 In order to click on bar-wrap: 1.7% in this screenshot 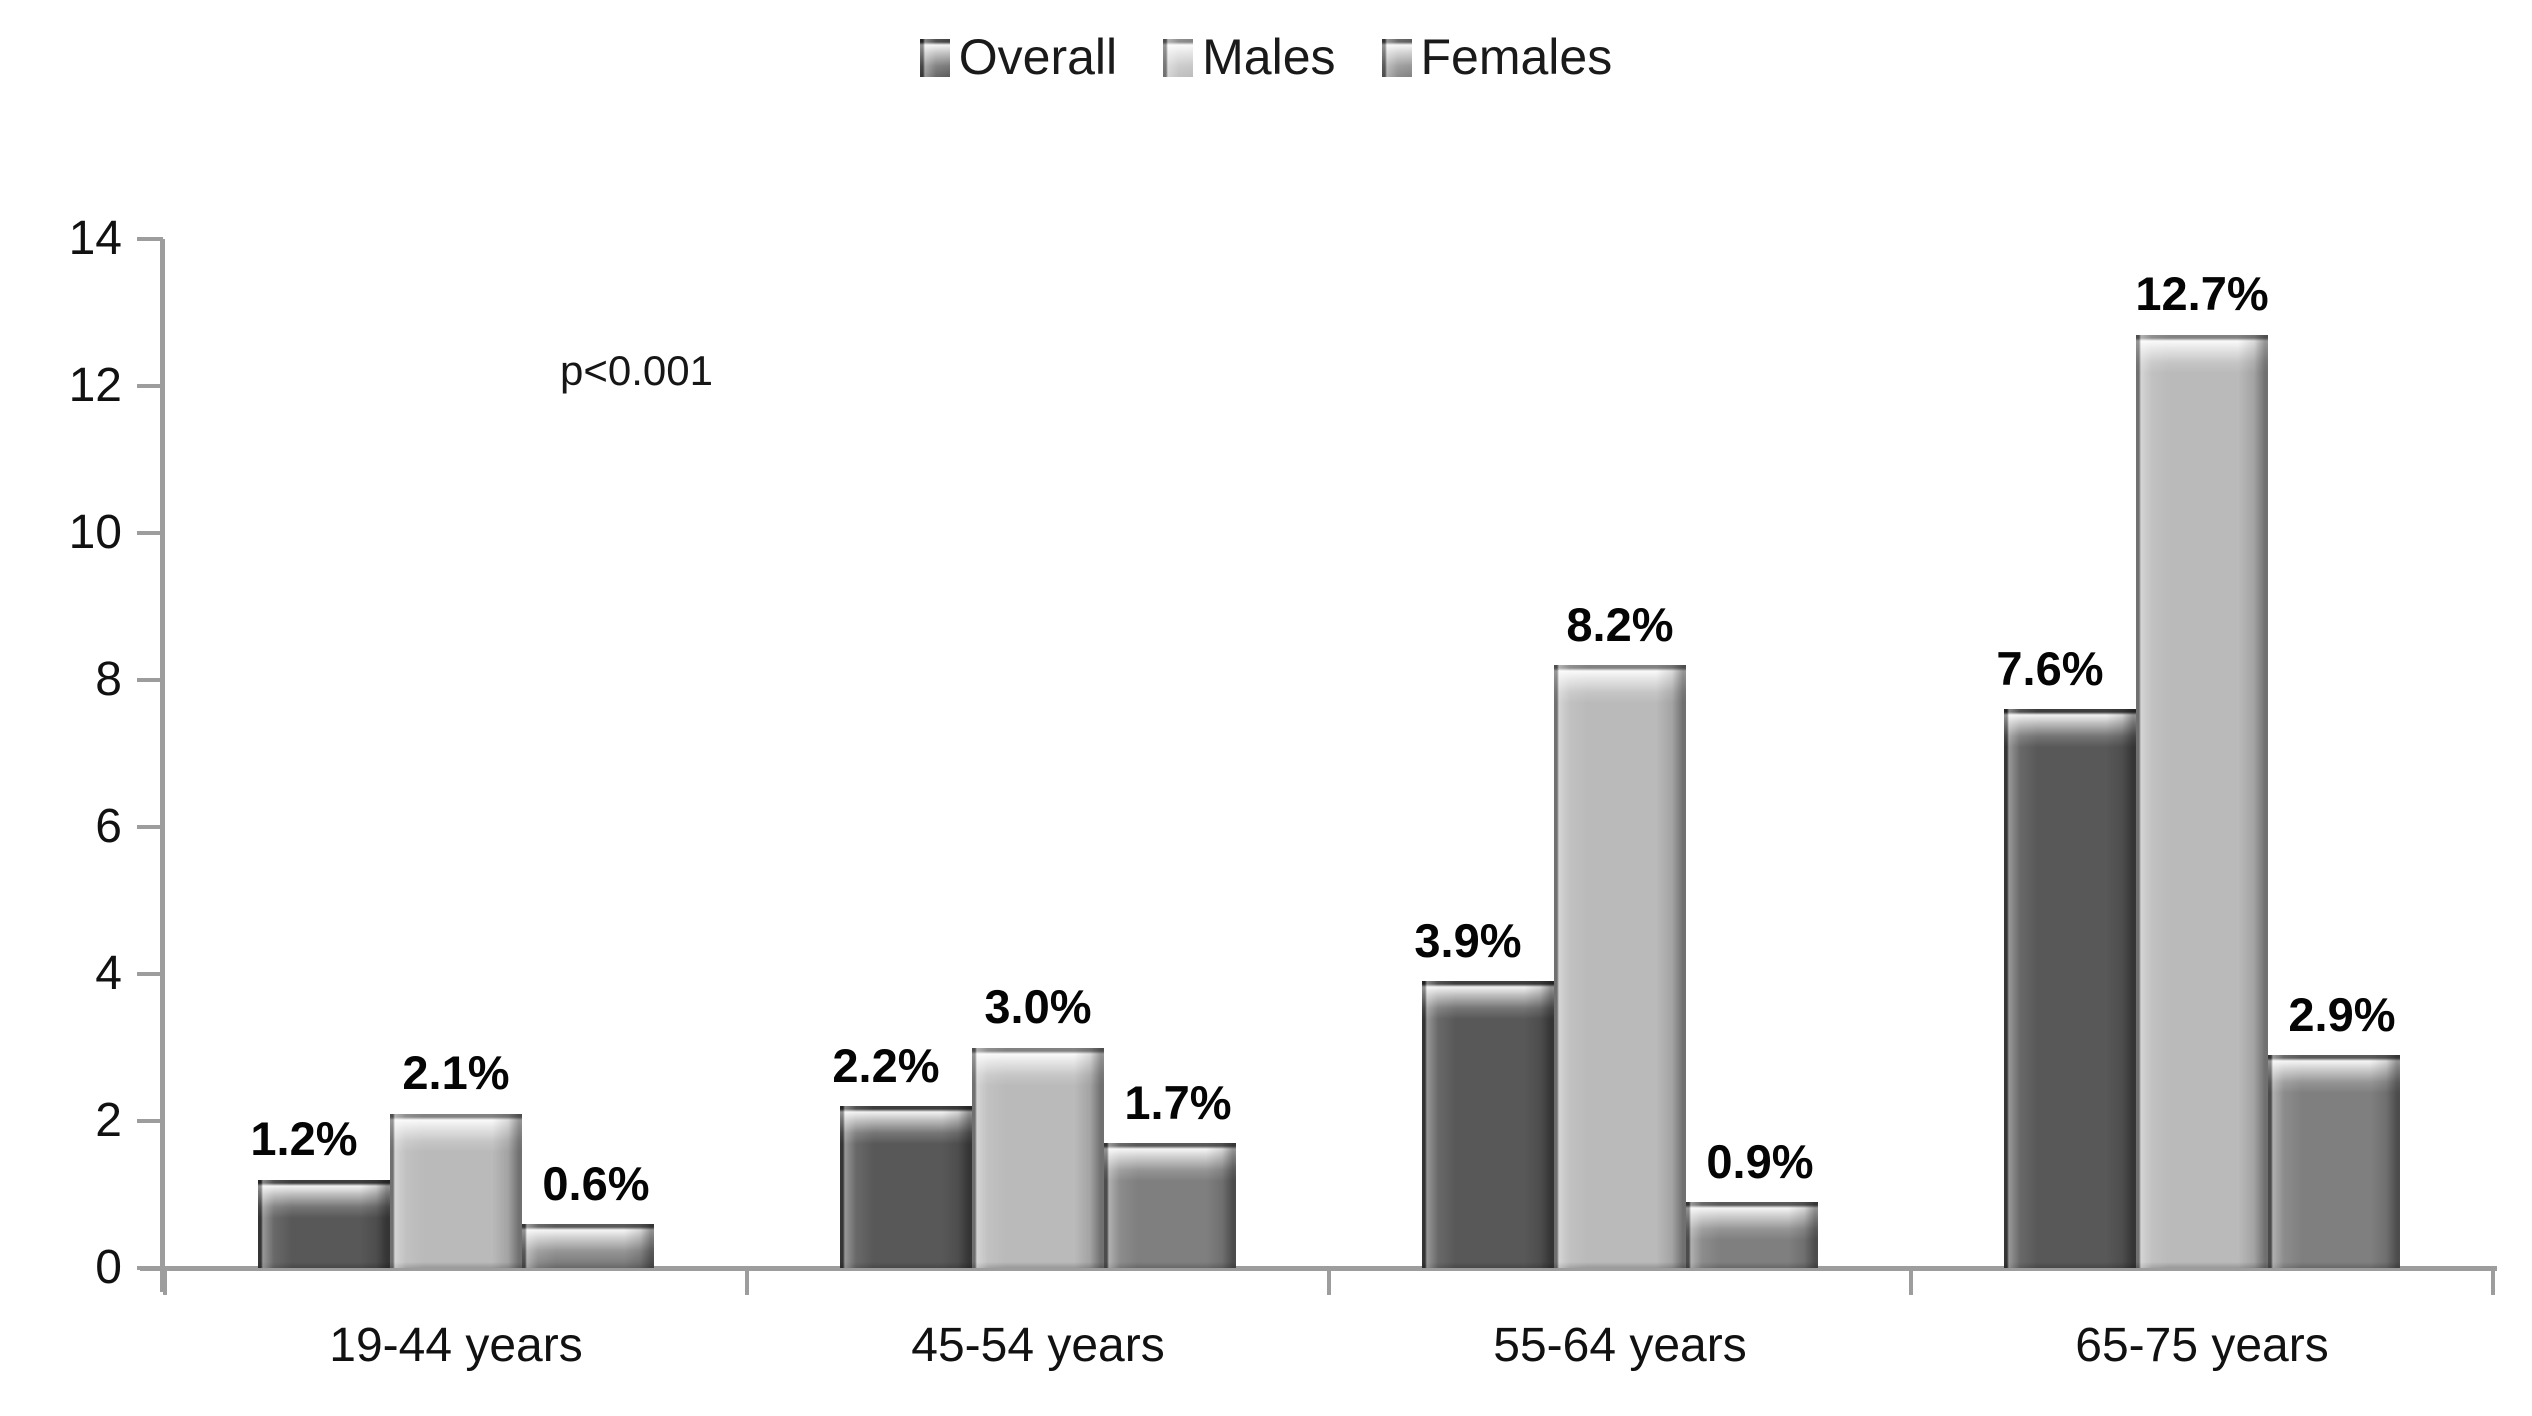, I will do `click(1170, 753)`.